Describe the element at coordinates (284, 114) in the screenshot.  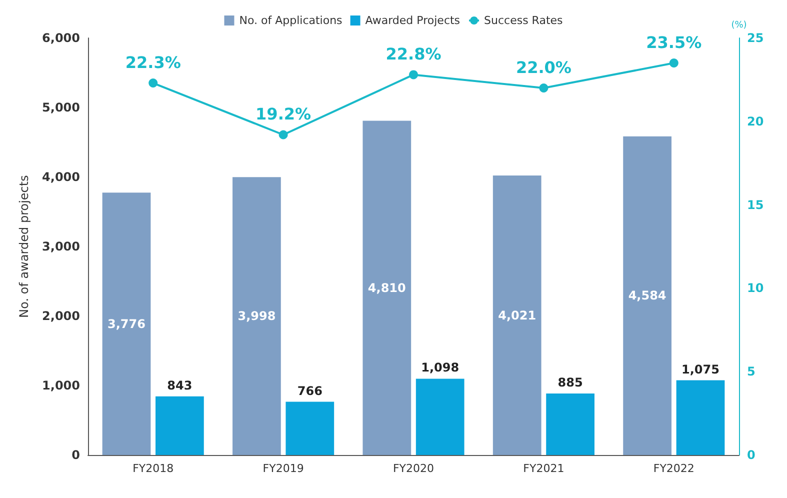
I see `data-label: 19.2%` at that location.